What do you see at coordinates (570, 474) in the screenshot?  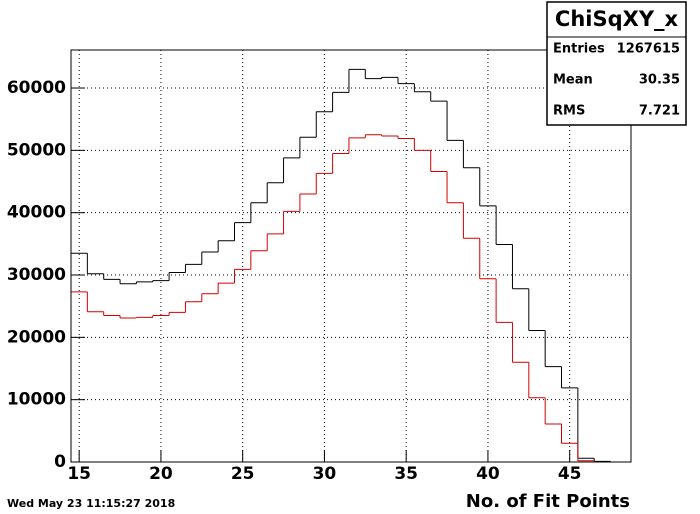 I see `x-tick-label: 45` at bounding box center [570, 474].